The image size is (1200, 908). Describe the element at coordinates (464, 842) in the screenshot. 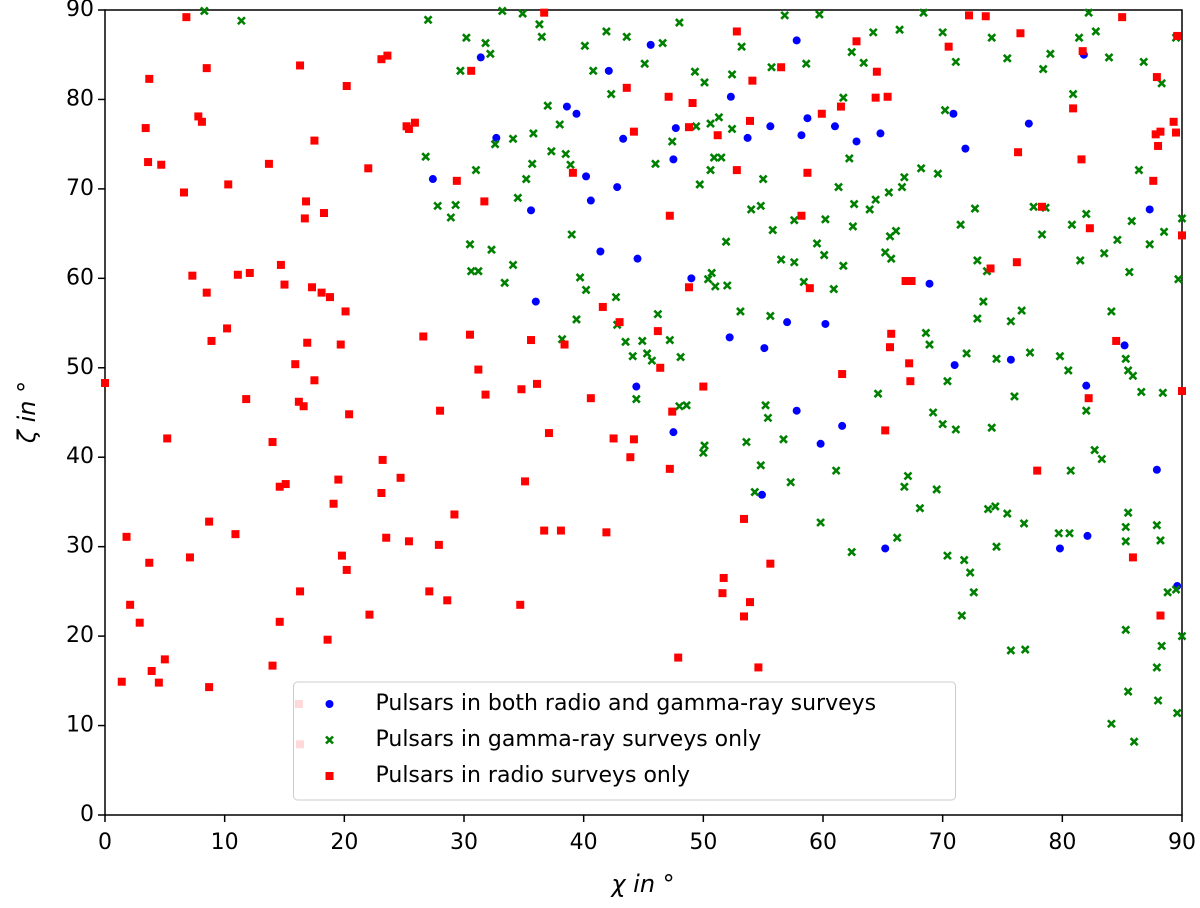

I see `x-tick-label: 30` at that location.